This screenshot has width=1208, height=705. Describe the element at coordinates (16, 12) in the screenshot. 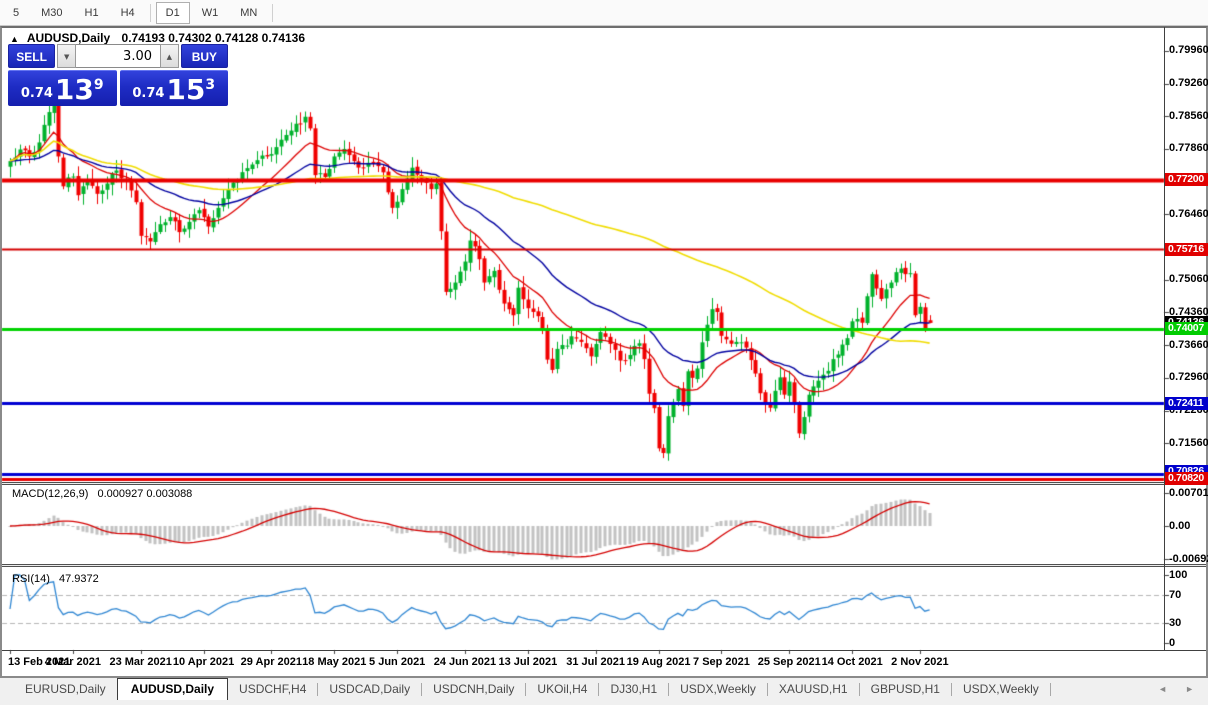

I see `timeframe-button-5: 5` at that location.